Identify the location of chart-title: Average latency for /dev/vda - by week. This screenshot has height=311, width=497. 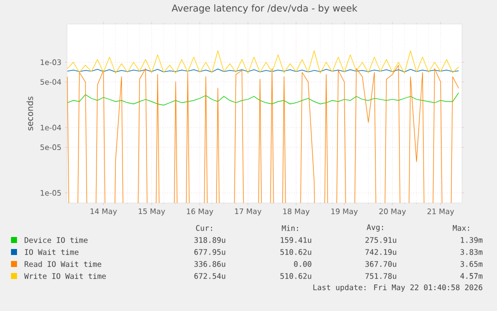
(265, 9).